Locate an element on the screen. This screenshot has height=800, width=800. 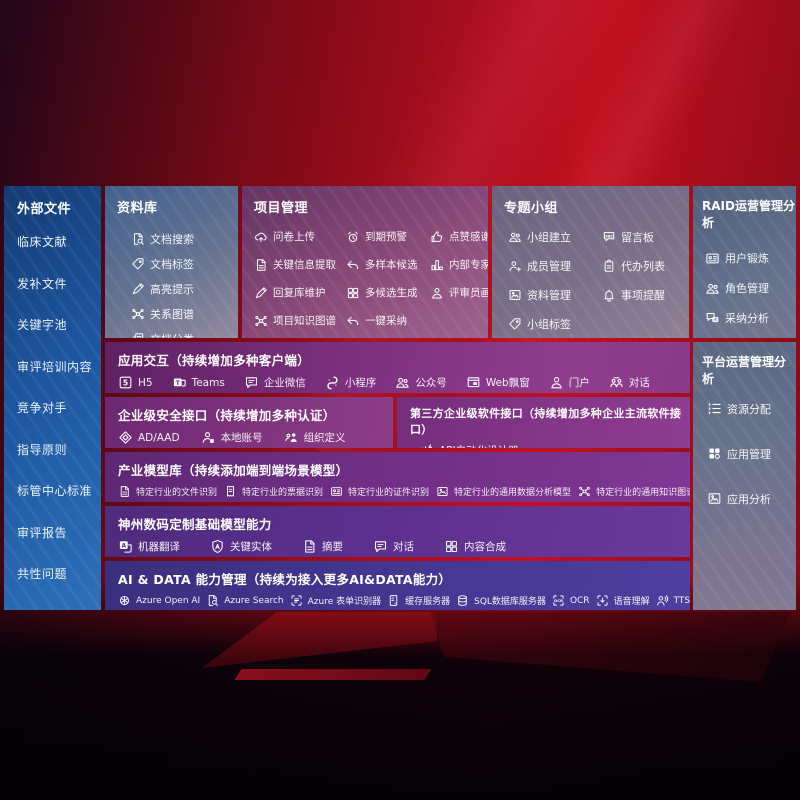
row-base-model-capability: 神州数码定制基础模型能力 机器翻译 关键实体 摘要 is located at coordinates (397, 531).